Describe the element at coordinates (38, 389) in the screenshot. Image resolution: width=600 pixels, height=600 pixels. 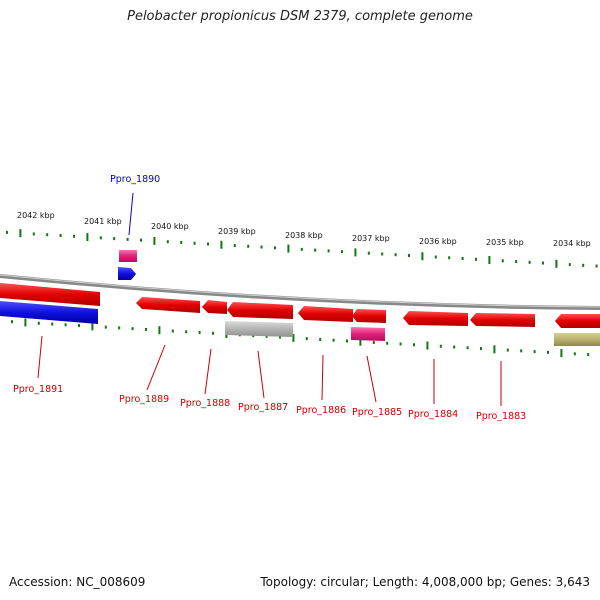
I see `gene-label: Ppro_1891` at that location.